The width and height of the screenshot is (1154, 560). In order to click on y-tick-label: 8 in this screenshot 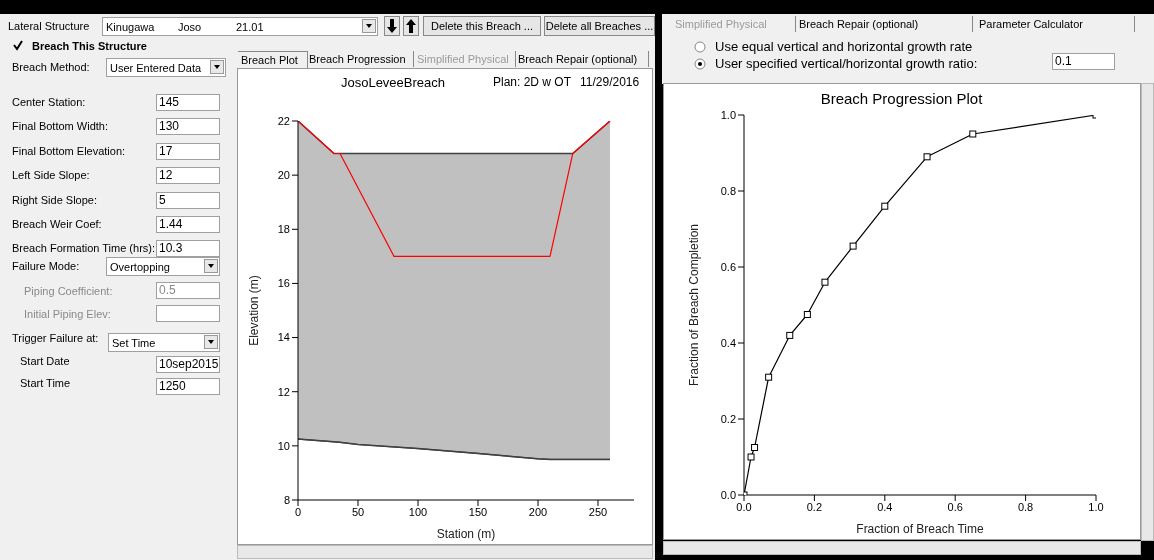, I will do `click(286, 499)`.